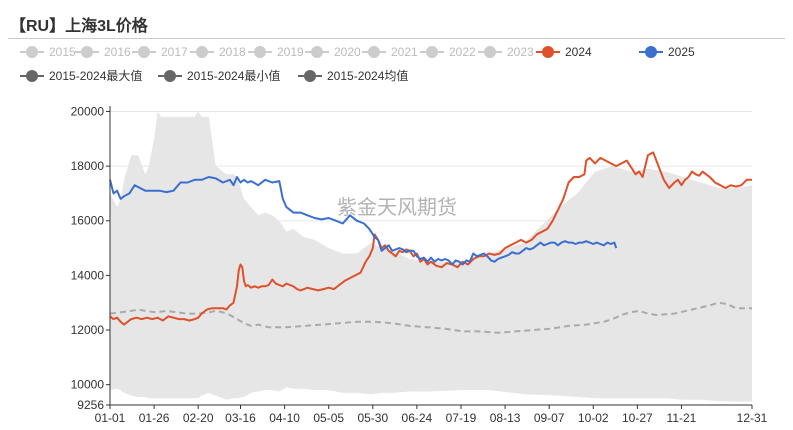  I want to click on y-tick-label: 12000, so click(88, 330).